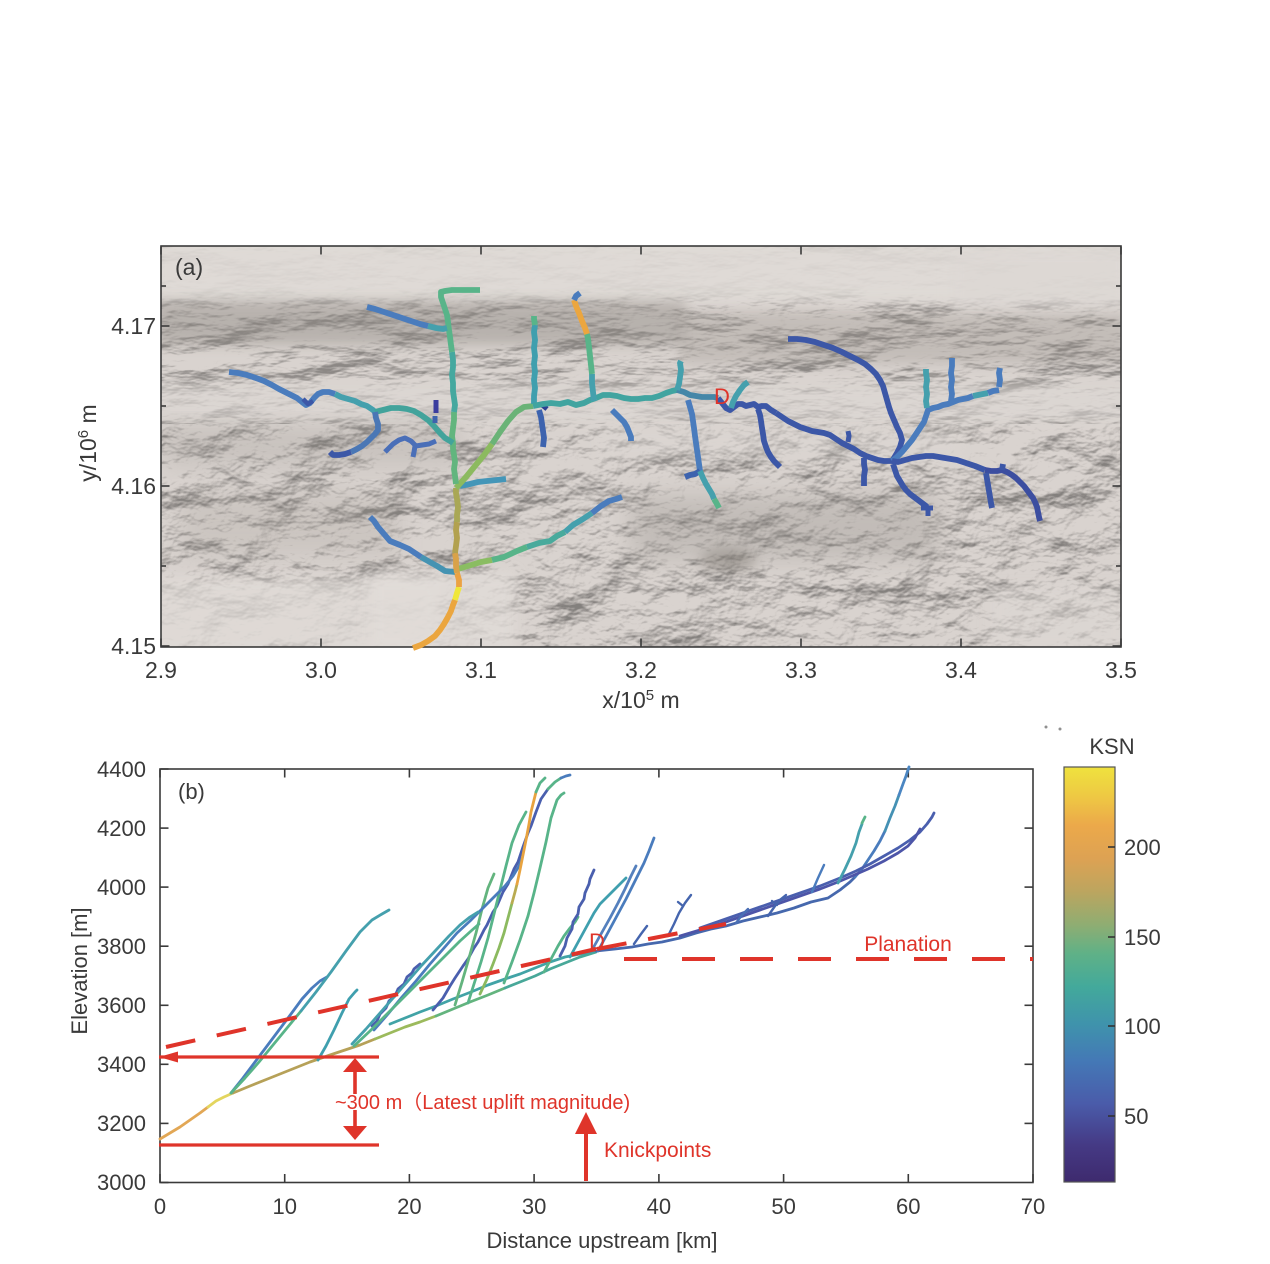 The height and width of the screenshot is (1264, 1270). I want to click on svg-text: KSN, so click(1111, 746).